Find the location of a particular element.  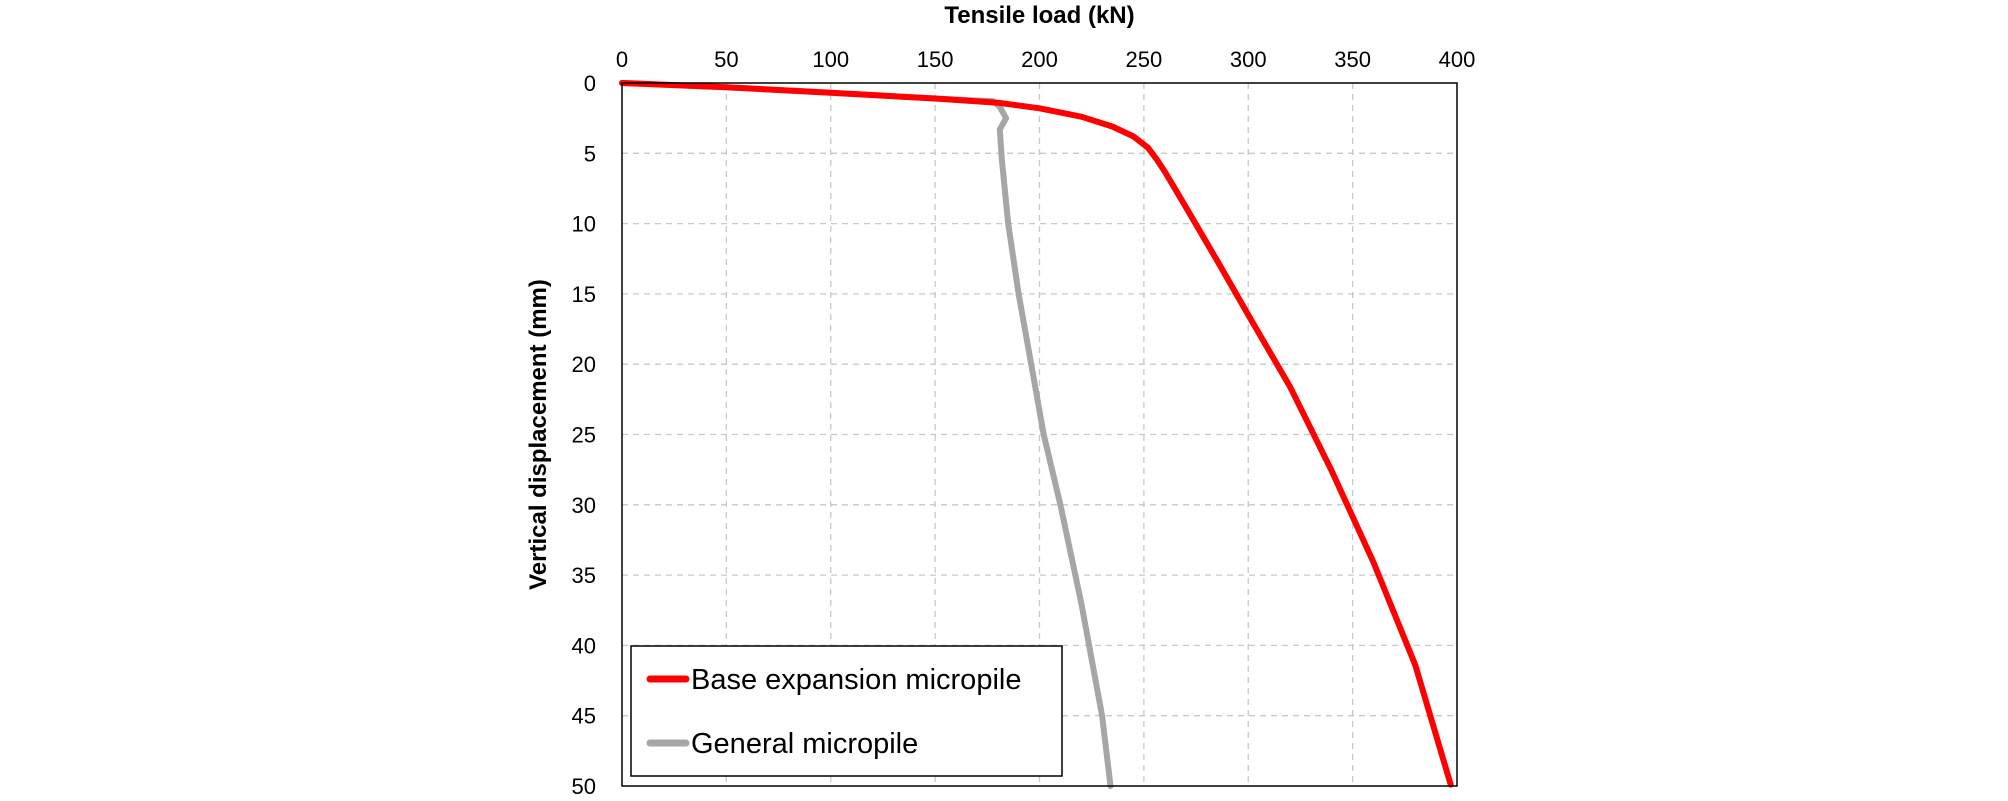

x-tick-label-50: 50 is located at coordinates (726, 59).